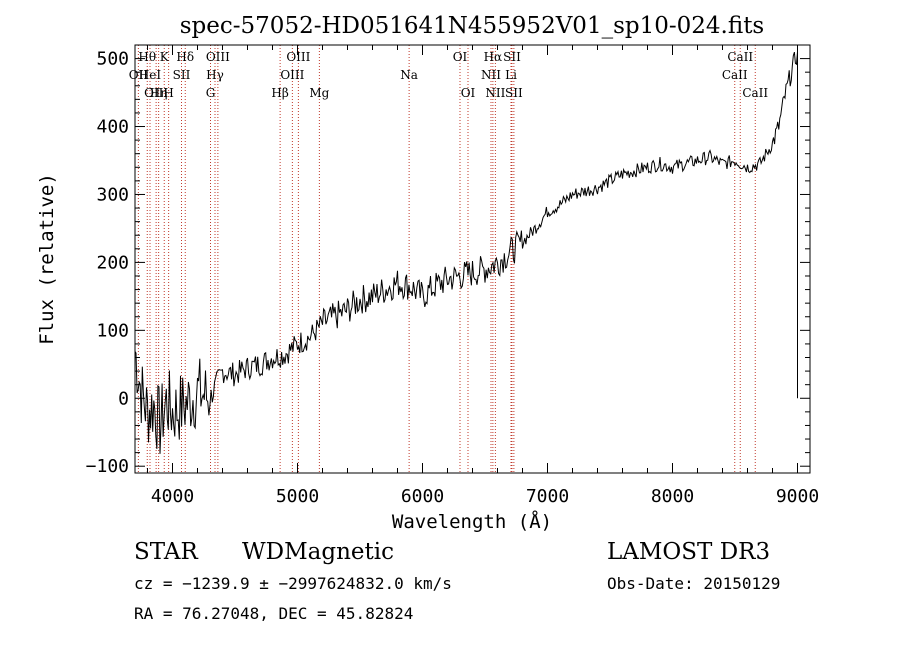 The height and width of the screenshot is (649, 900). What do you see at coordinates (112, 262) in the screenshot?
I see `y-tick-label: 200` at bounding box center [112, 262].